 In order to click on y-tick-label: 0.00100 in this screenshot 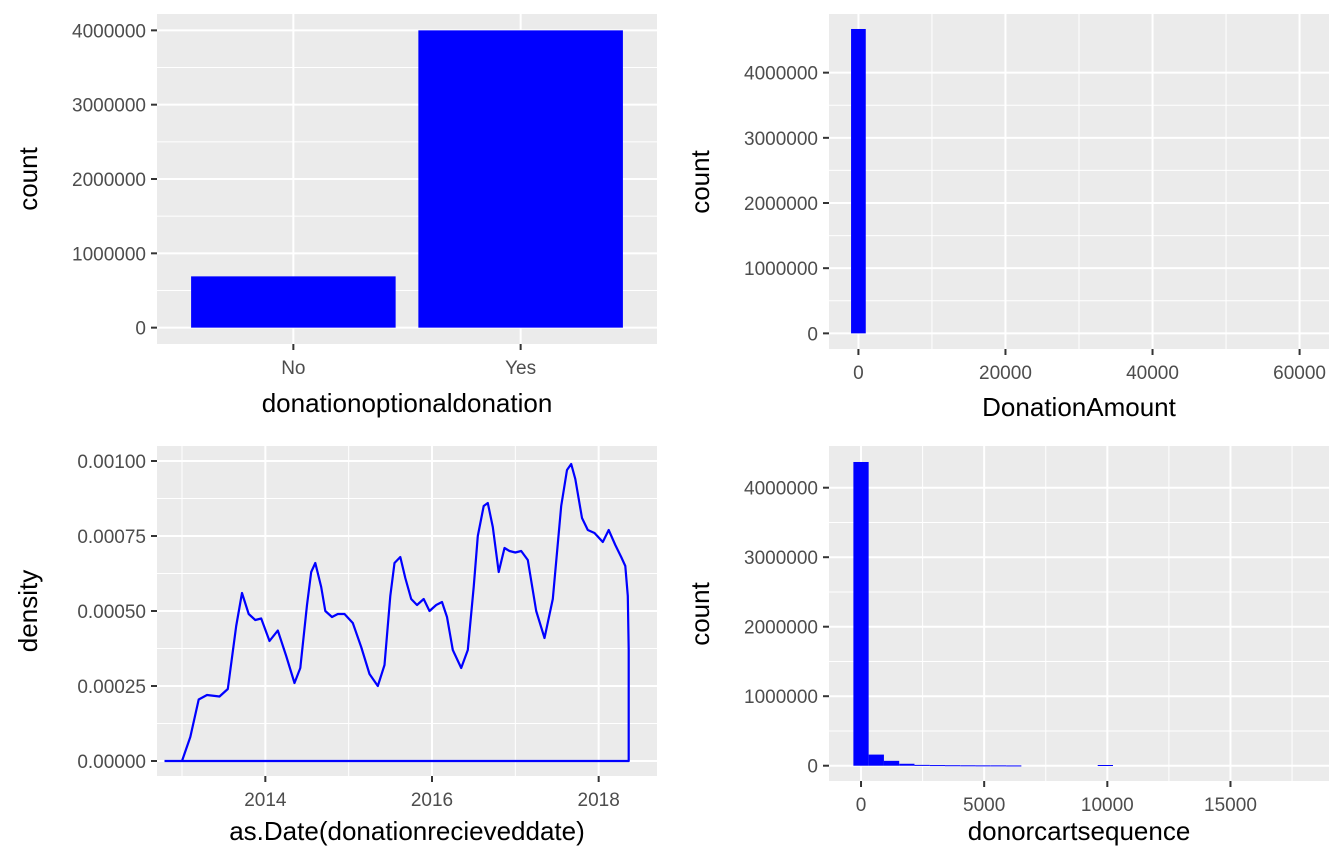, I will do `click(111, 462)`.